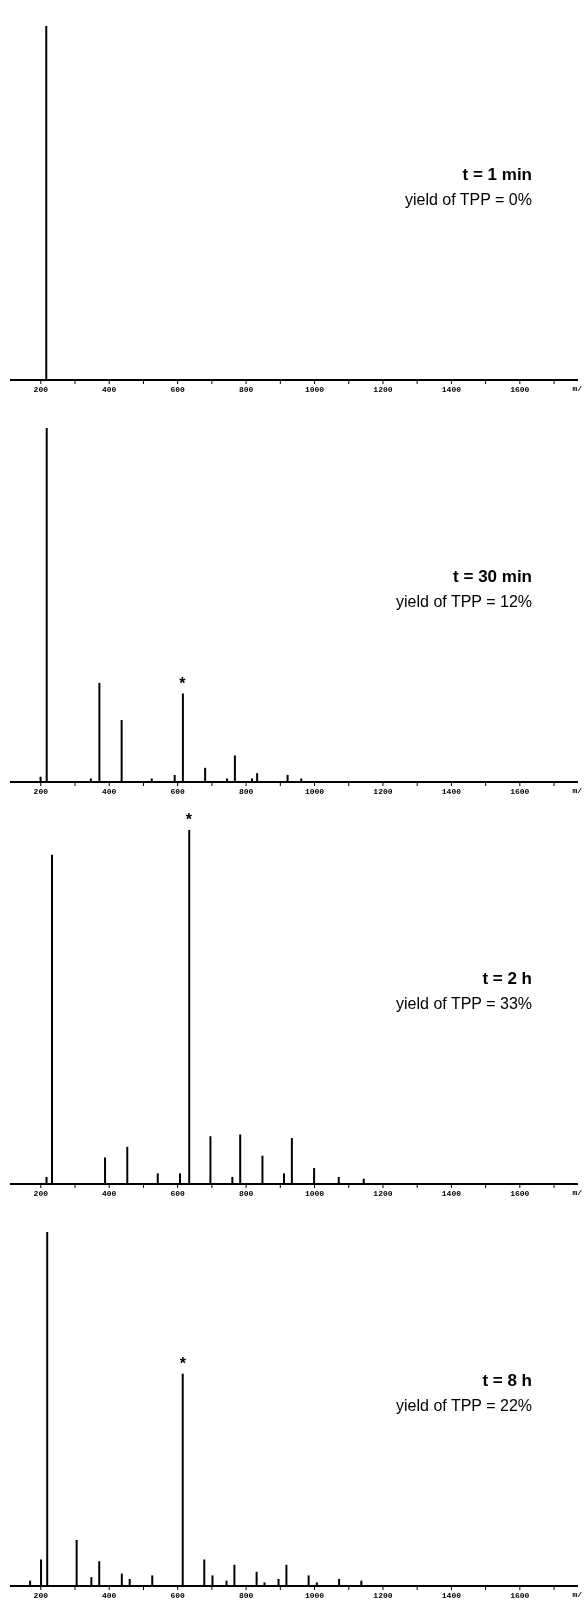 The height and width of the screenshot is (1615, 584). I want to click on text: t = 30 min, so click(492, 577).